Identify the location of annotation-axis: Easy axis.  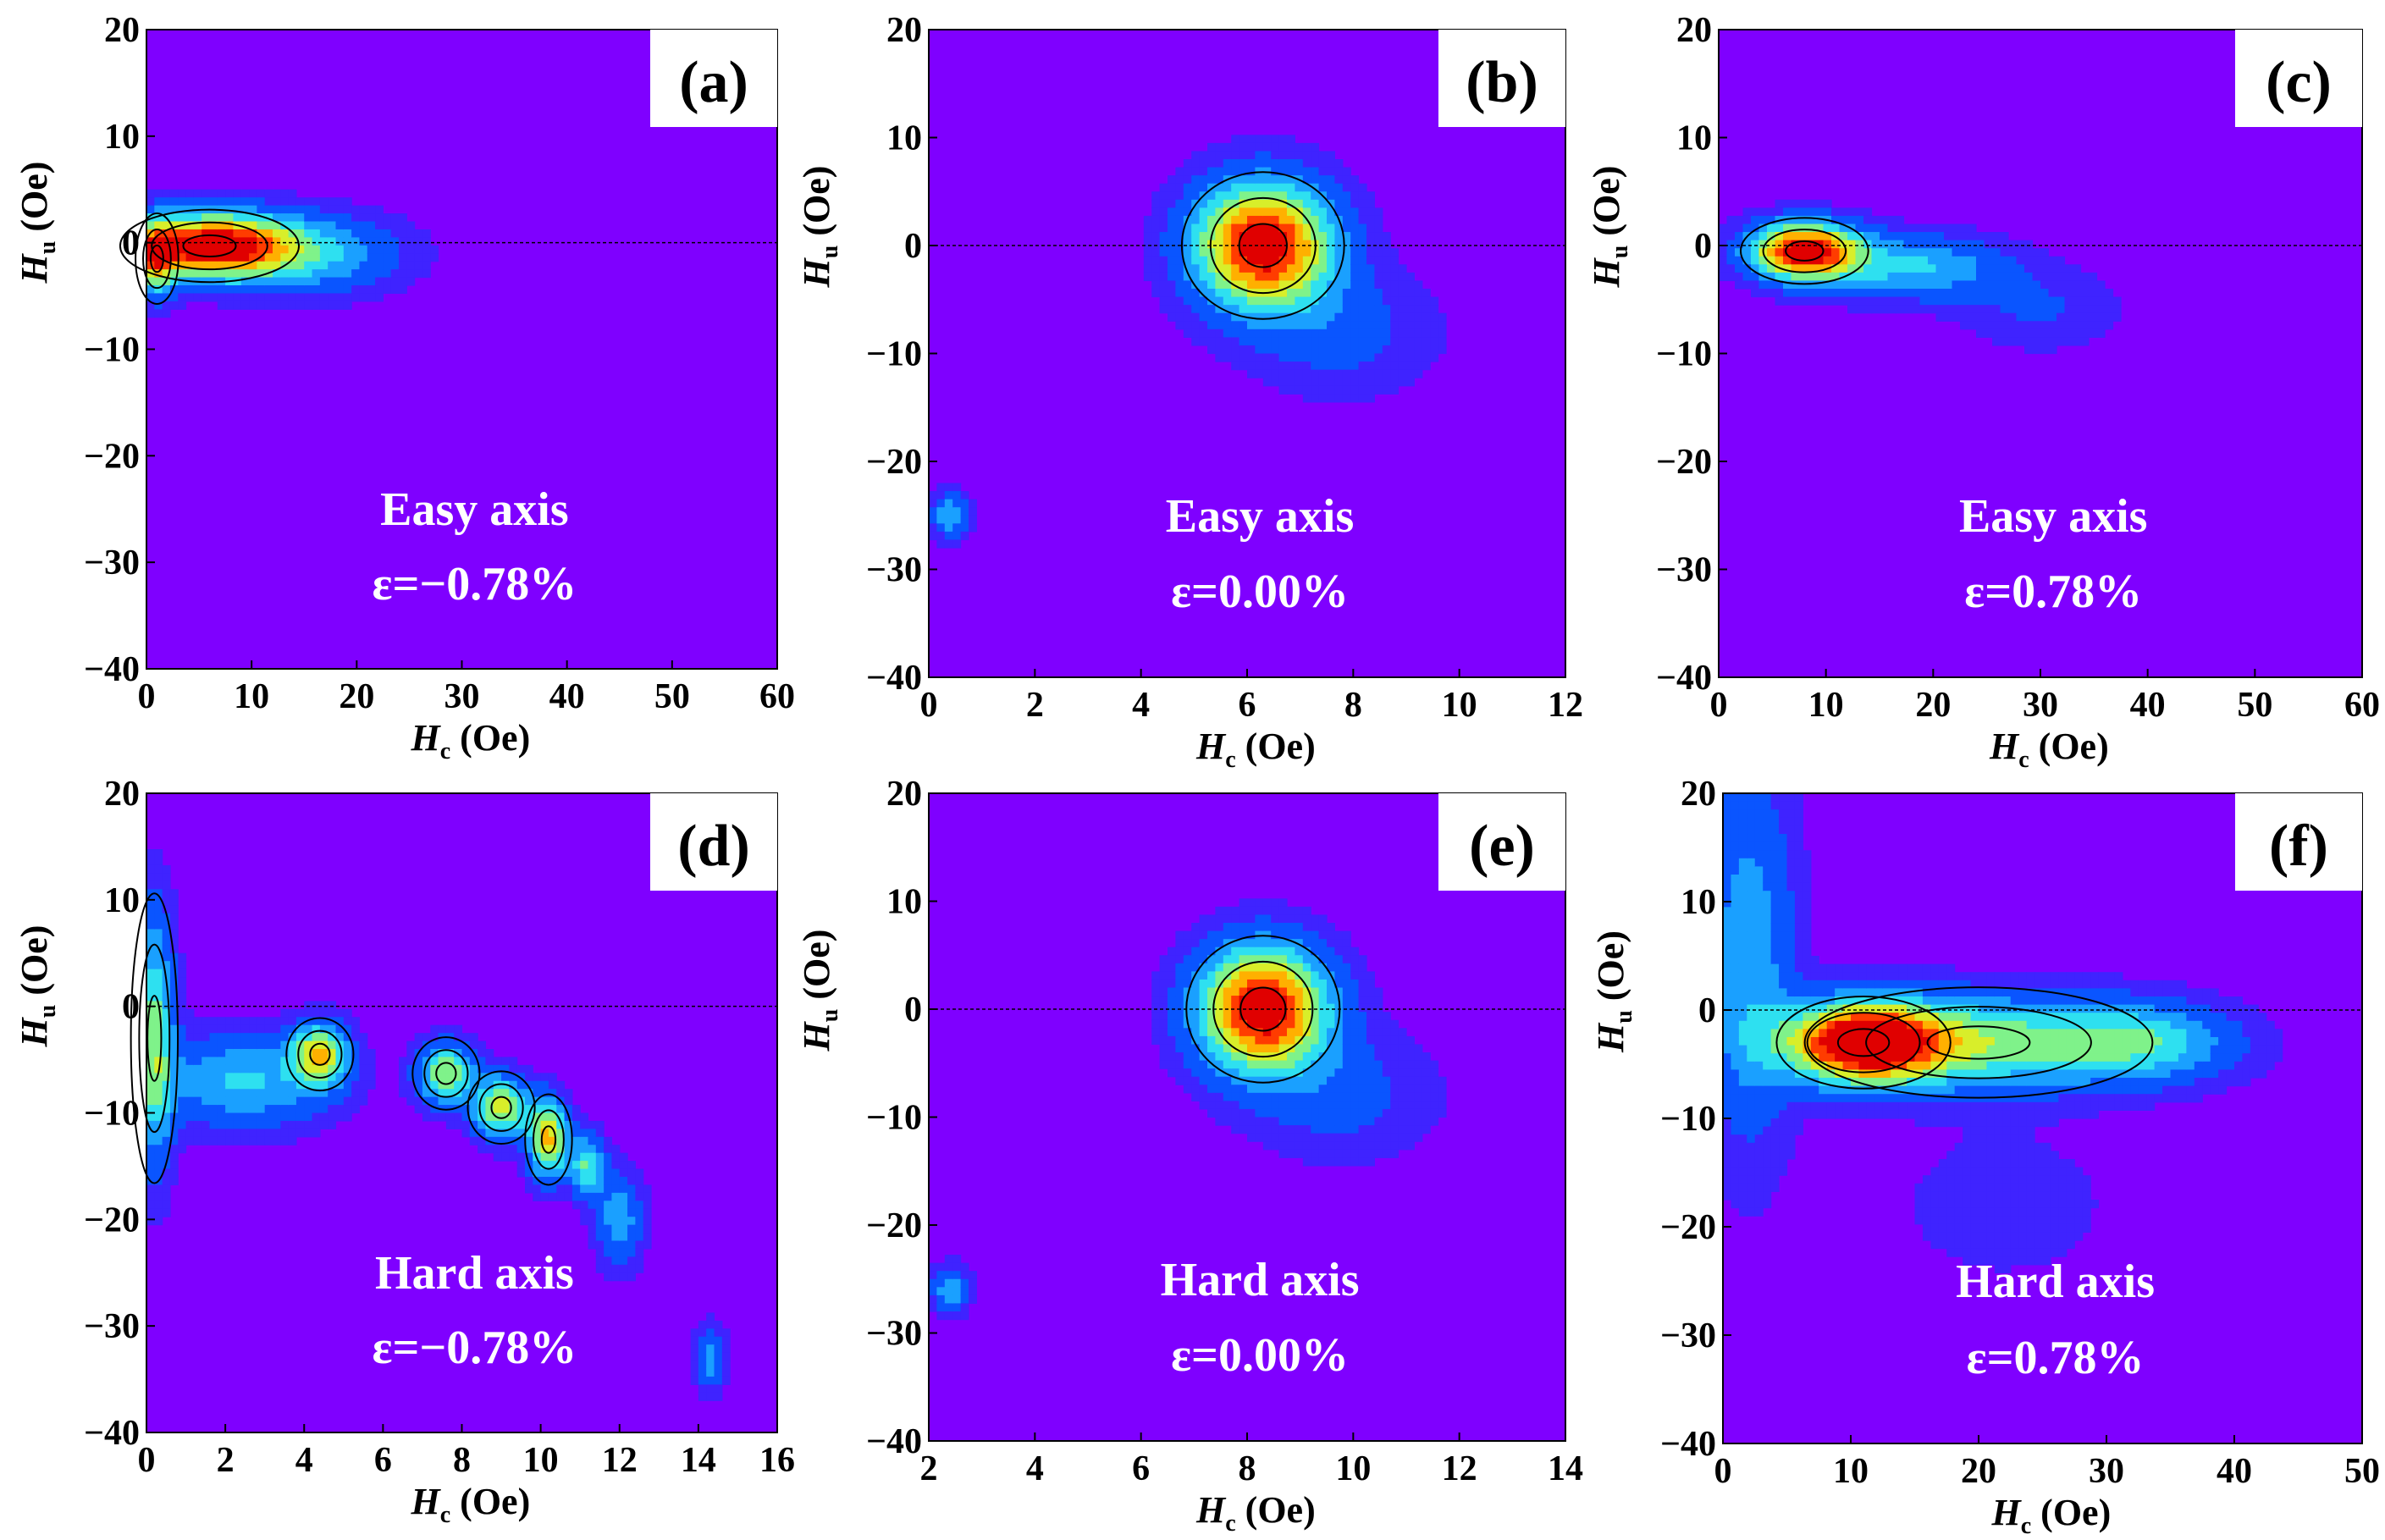
(1260, 516).